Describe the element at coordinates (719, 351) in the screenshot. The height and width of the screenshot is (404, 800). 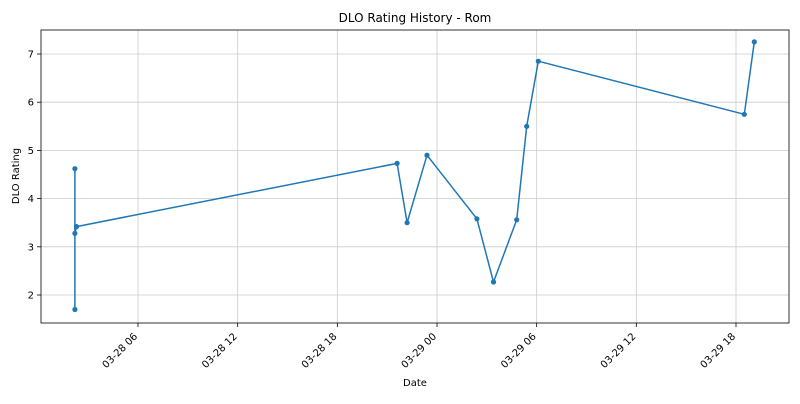
I see `x-tick-label: 03-29 18` at that location.